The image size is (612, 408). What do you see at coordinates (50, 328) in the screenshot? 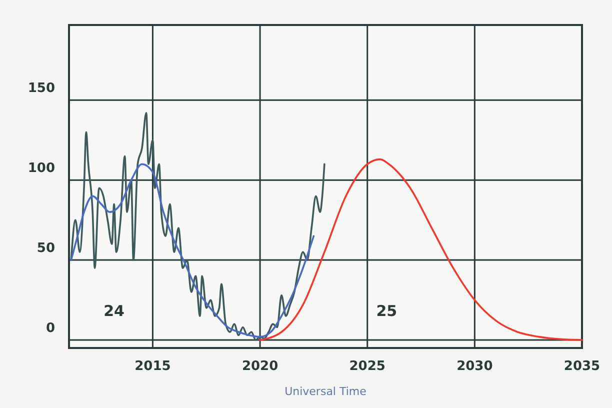
I see `y-tick-label: 0` at bounding box center [50, 328].